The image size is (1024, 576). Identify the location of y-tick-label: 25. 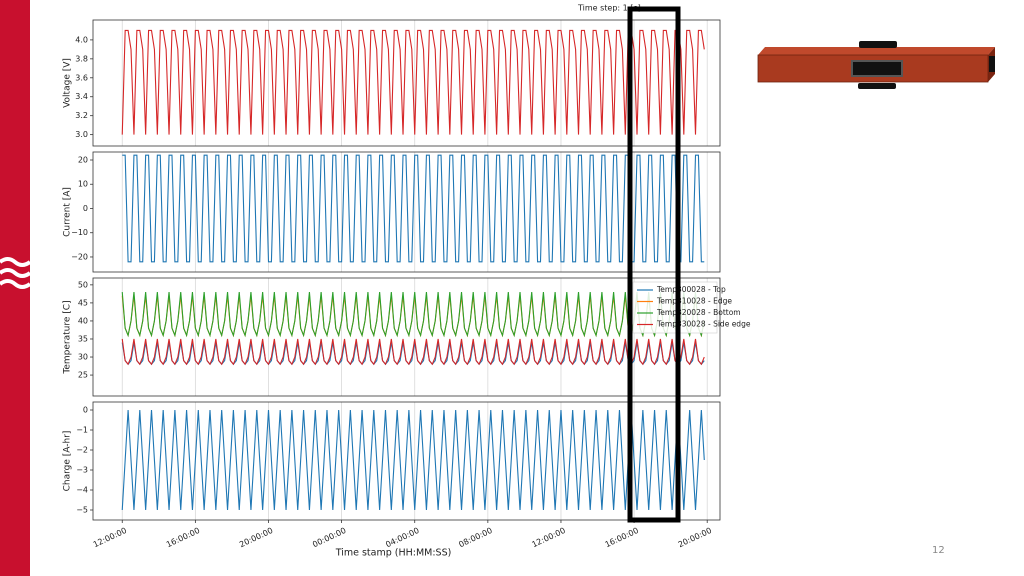
(83, 375).